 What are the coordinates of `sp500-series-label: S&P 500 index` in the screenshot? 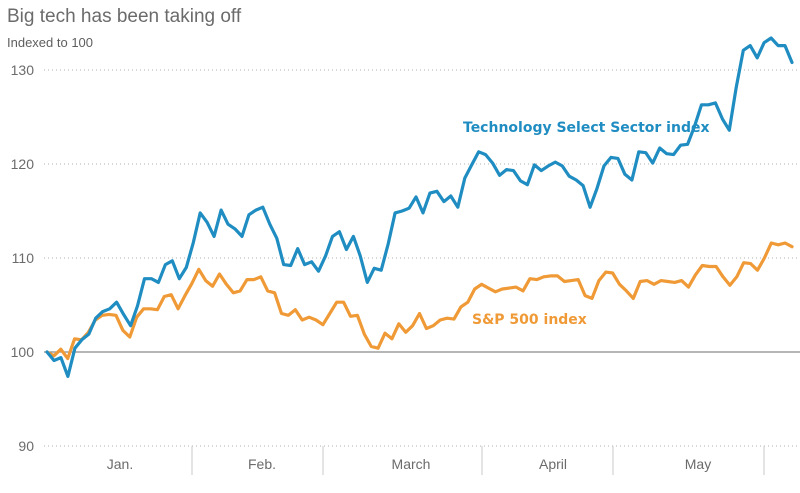 It's located at (529, 320).